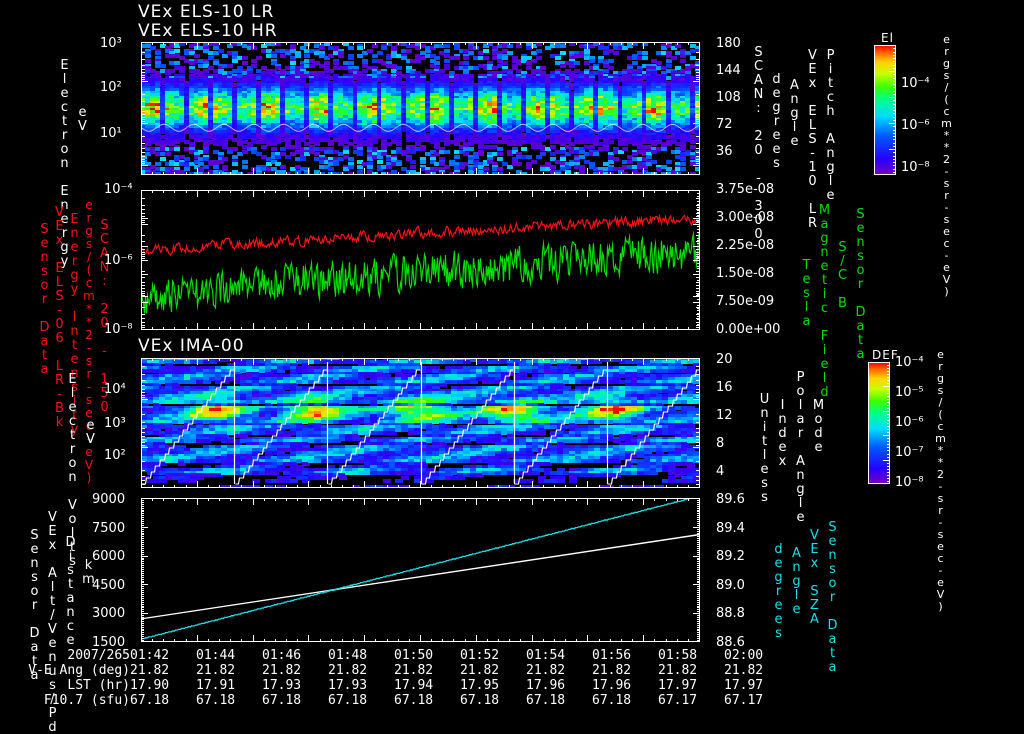 The height and width of the screenshot is (734, 1024). Describe the element at coordinates (111, 133) in the screenshot. I see `panel1-left-tick-2: 10¹` at that location.